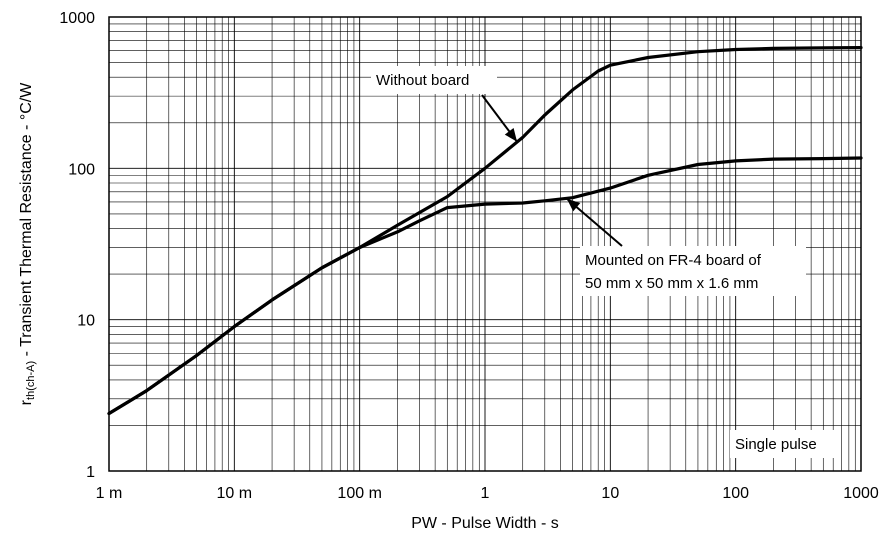 The image size is (895, 535). Describe the element at coordinates (77, 245) in the screenshot. I see `y-tick-labels: 1 10 100 1000` at that location.